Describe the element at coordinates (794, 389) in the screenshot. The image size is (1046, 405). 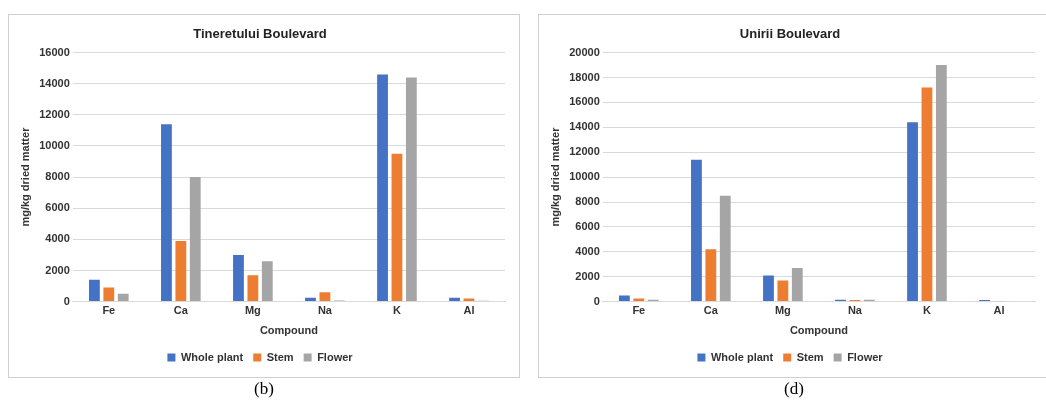
I see `text: (d)` at that location.